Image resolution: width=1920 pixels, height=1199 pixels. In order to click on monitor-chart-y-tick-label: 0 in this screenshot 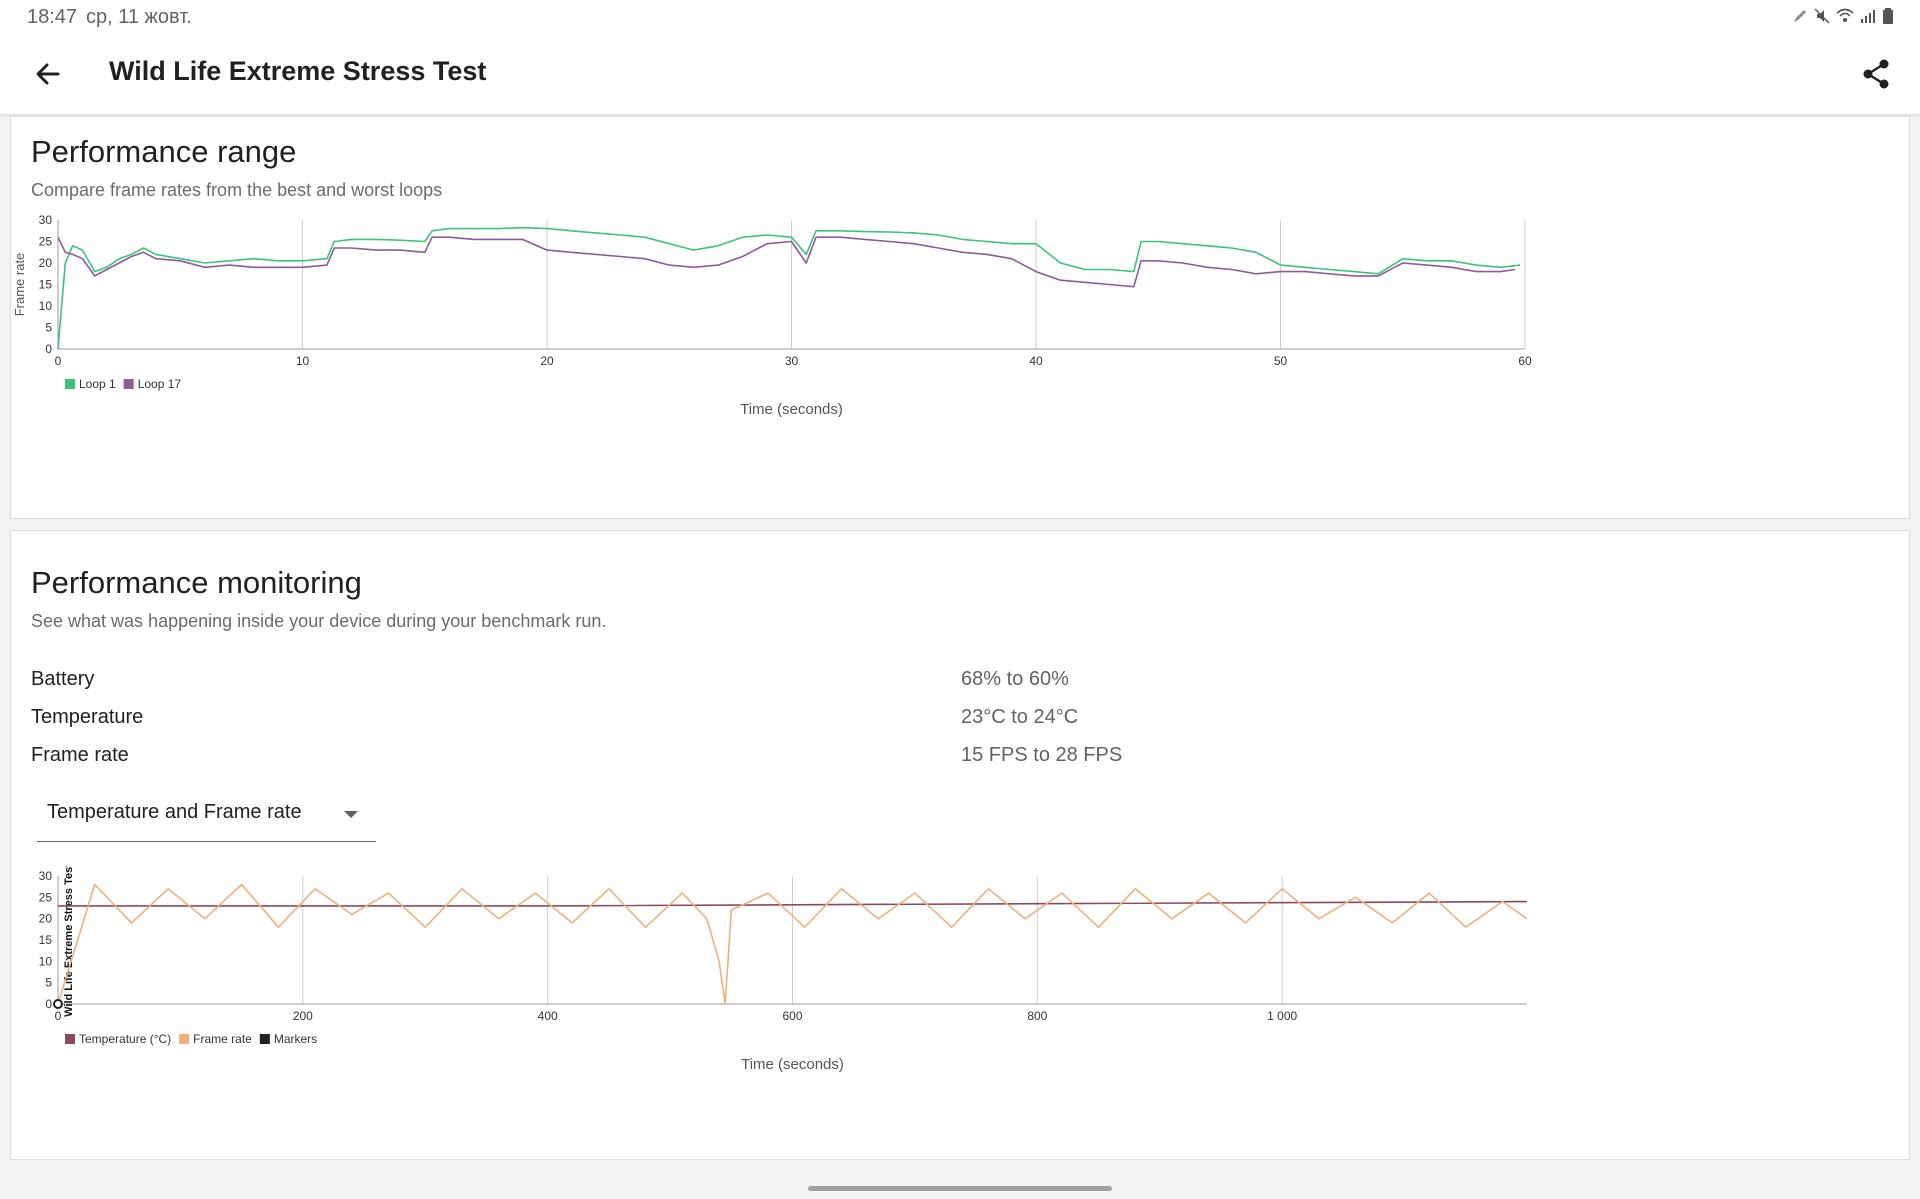, I will do `click(48, 1004)`.